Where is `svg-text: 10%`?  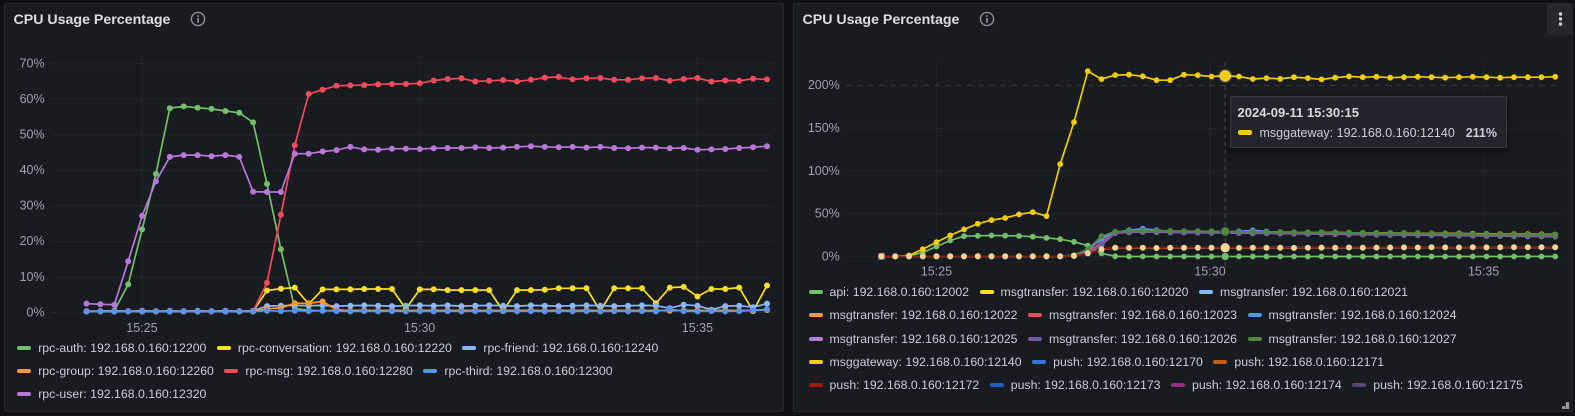 svg-text: 10% is located at coordinates (32, 277).